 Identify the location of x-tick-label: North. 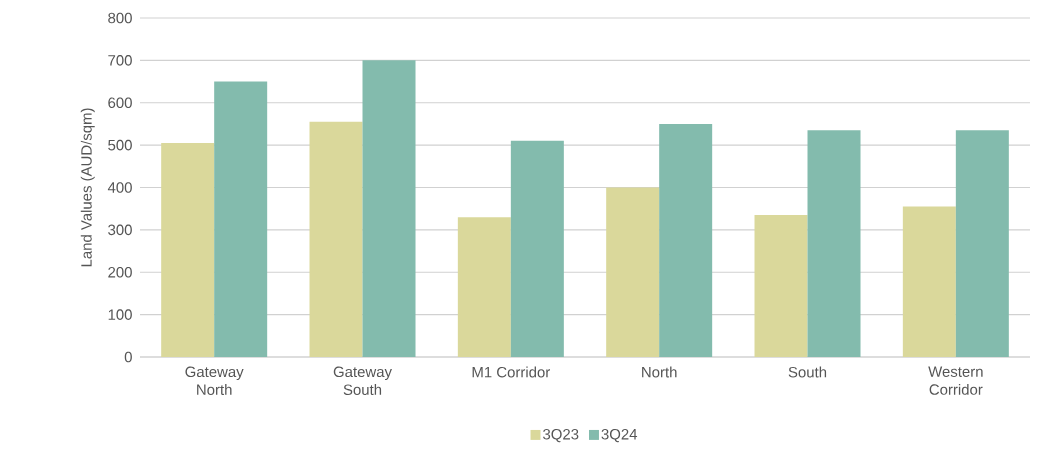
(659, 372).